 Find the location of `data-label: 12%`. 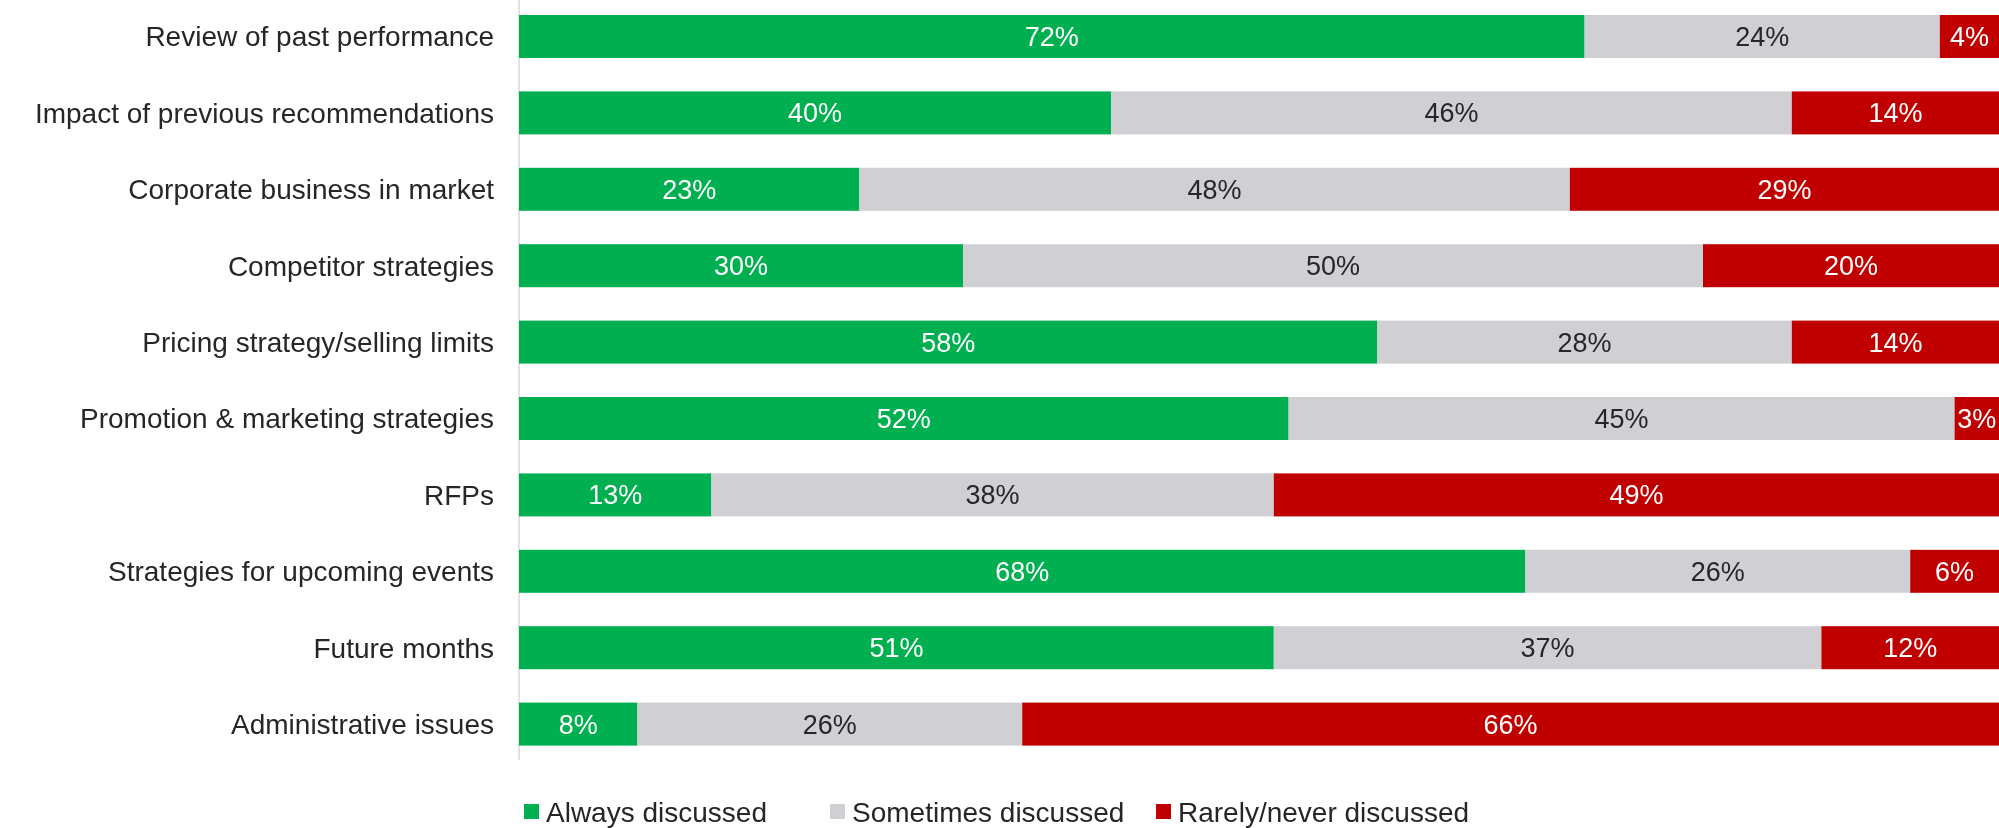

data-label: 12% is located at coordinates (1910, 648).